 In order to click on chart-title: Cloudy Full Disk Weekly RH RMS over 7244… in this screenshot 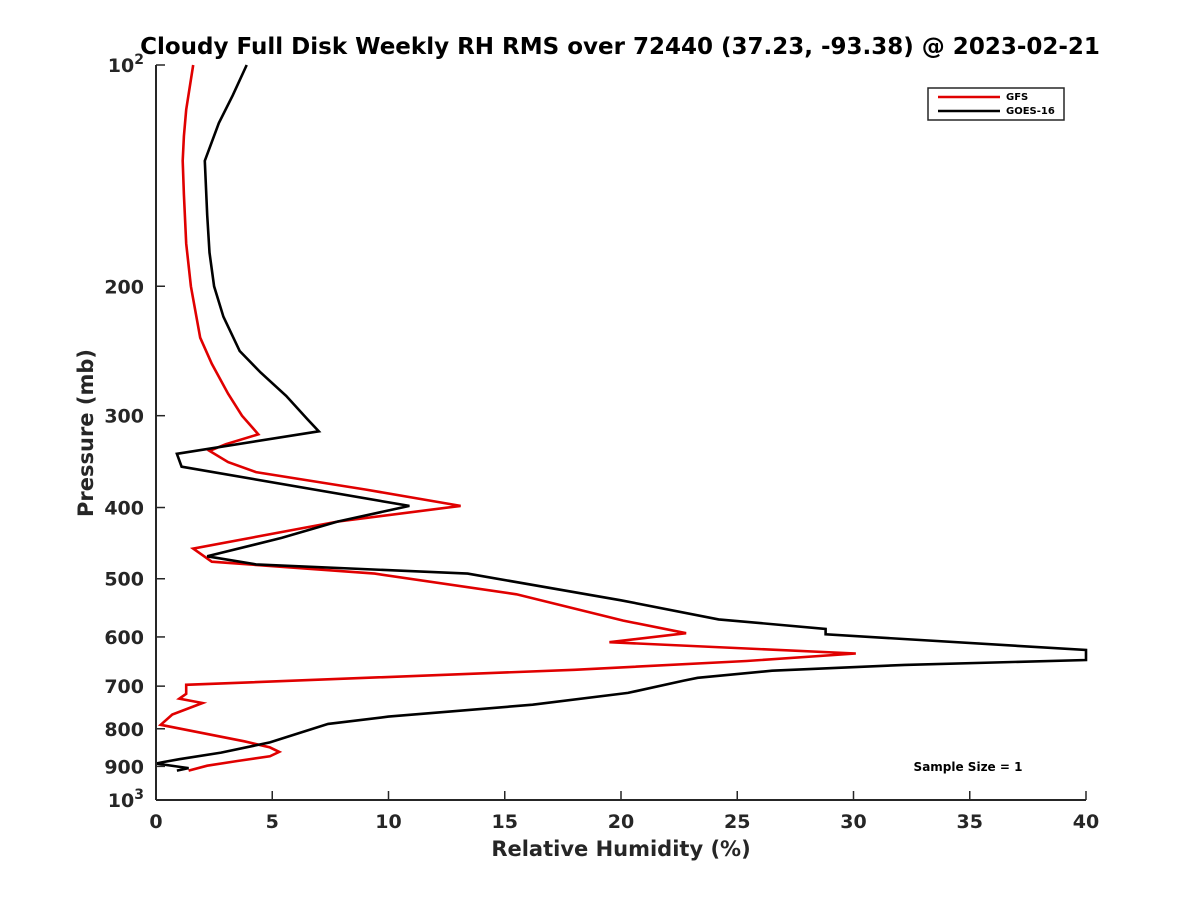, I will do `click(620, 47)`.